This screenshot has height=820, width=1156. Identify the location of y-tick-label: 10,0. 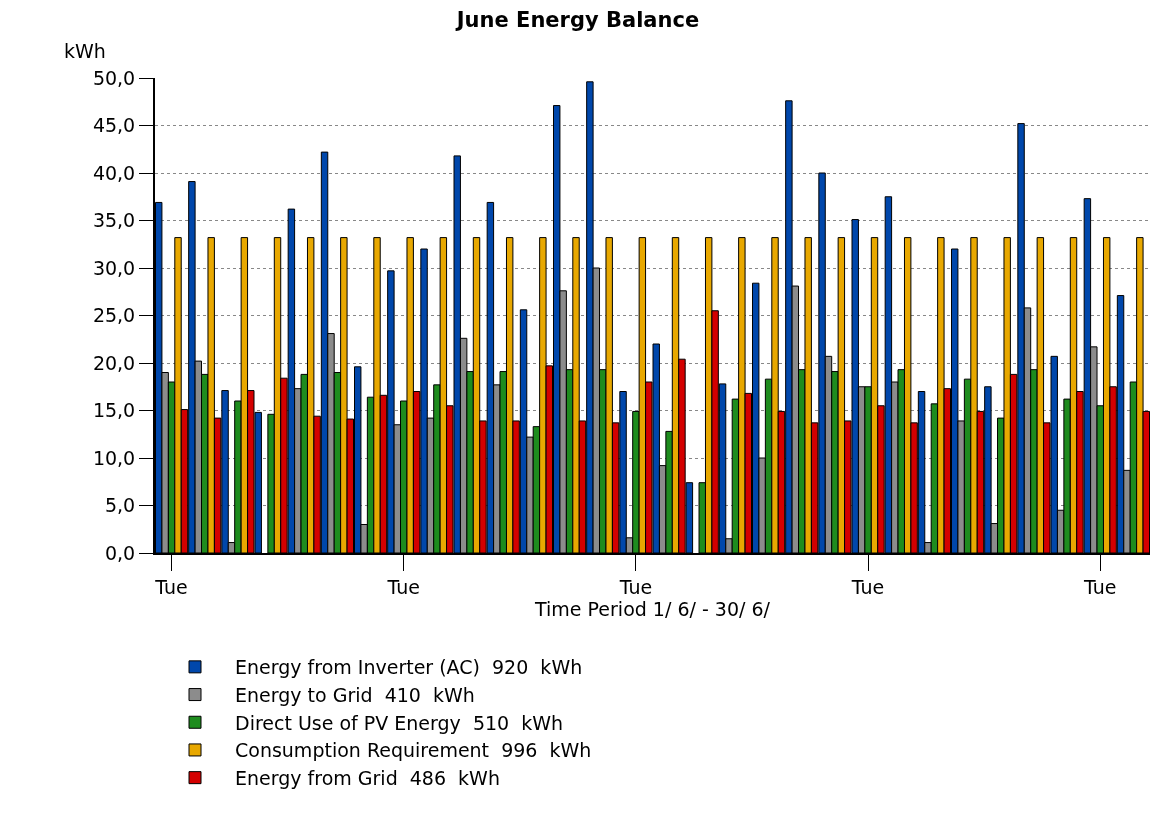
(114, 457).